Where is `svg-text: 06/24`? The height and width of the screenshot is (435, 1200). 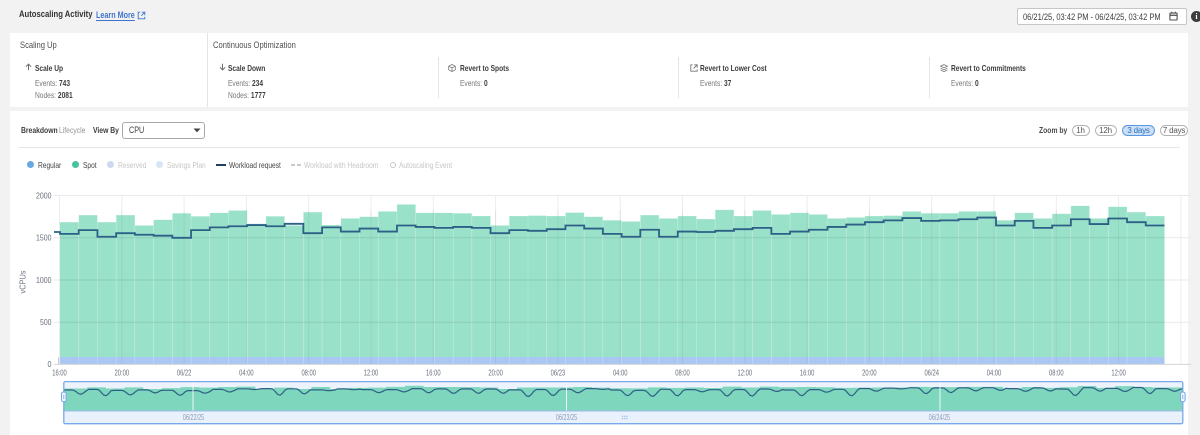 svg-text: 06/24 is located at coordinates (931, 373).